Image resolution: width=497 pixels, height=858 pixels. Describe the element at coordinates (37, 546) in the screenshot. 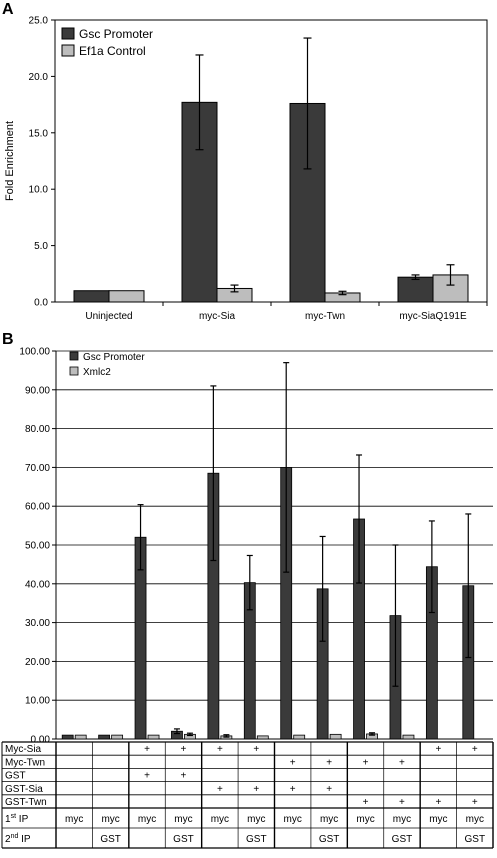

I see `y-tick-label: 50.00` at that location.